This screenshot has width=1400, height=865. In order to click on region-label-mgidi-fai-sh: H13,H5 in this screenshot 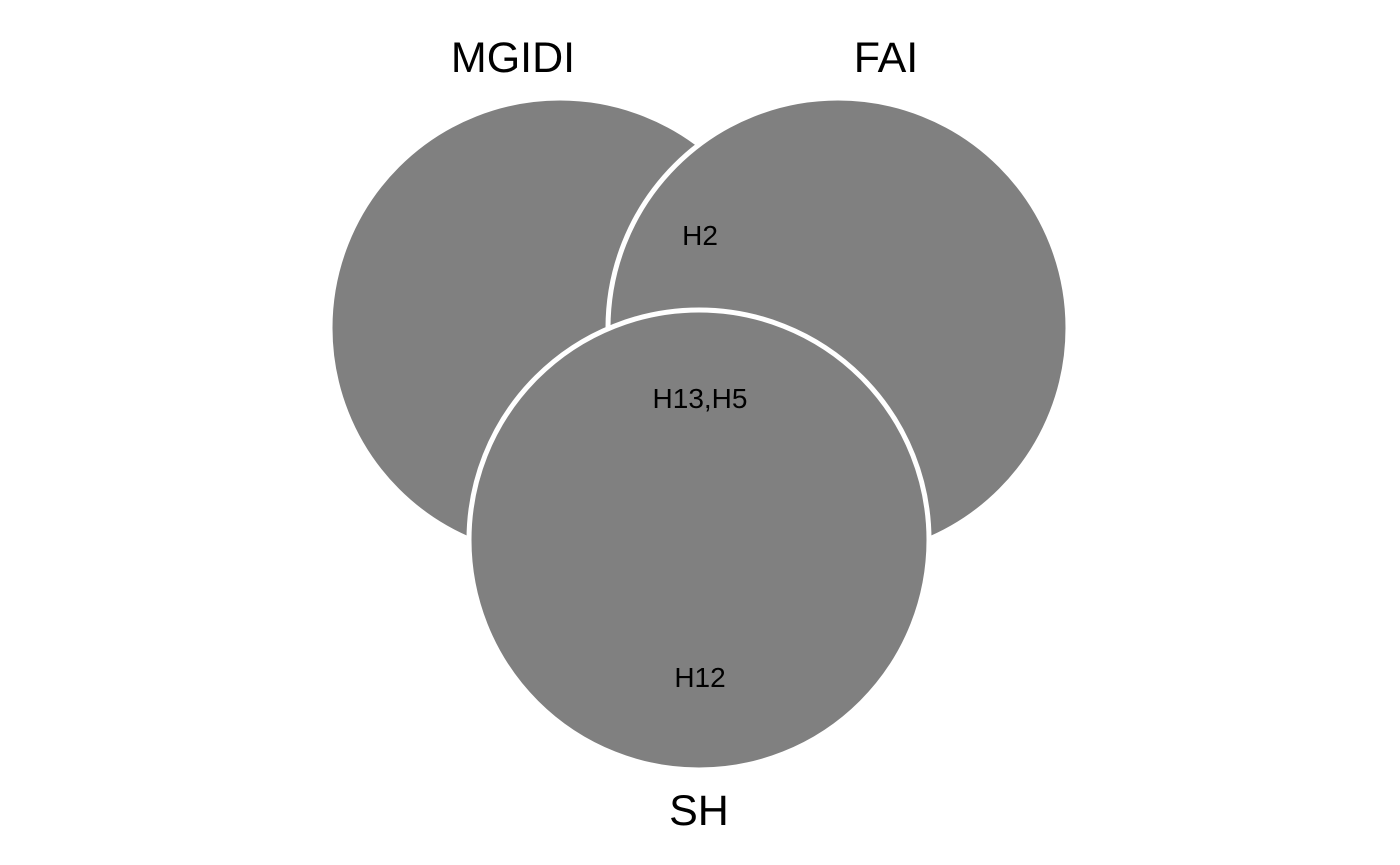, I will do `click(700, 398)`.